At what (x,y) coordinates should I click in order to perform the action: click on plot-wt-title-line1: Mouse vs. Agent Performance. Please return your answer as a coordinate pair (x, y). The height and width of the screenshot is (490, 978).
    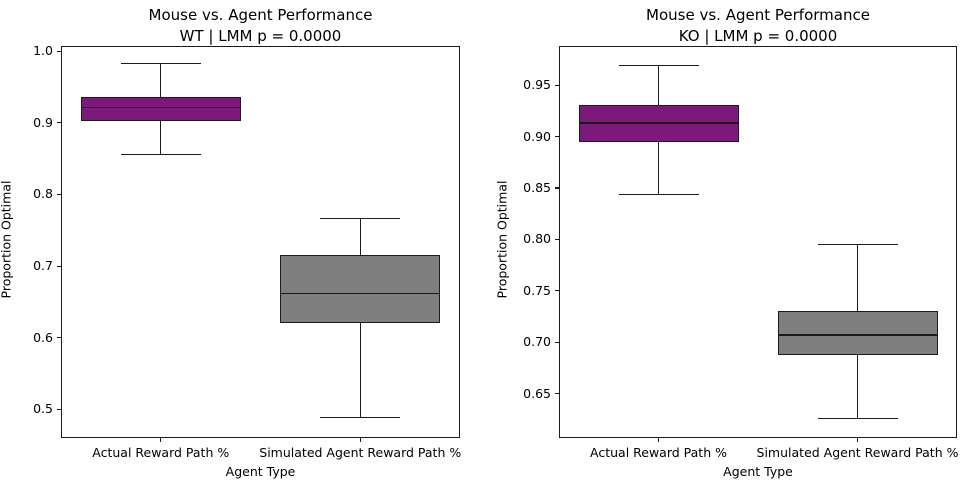
    Looking at the image, I should click on (260, 15).